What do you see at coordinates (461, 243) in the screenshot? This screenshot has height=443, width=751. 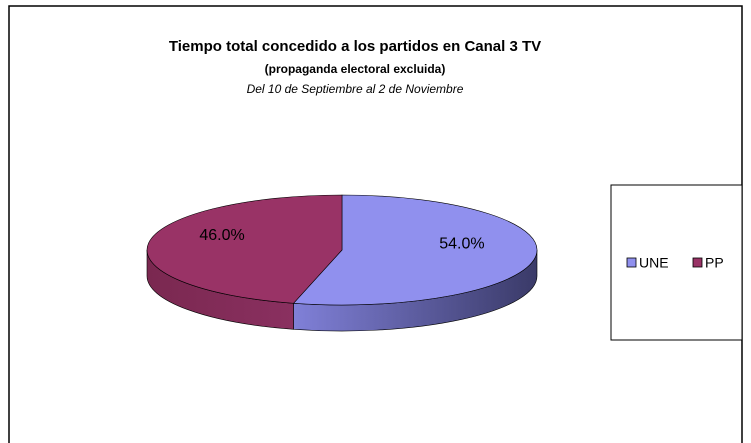 I see `data-label: 54.0%` at bounding box center [461, 243].